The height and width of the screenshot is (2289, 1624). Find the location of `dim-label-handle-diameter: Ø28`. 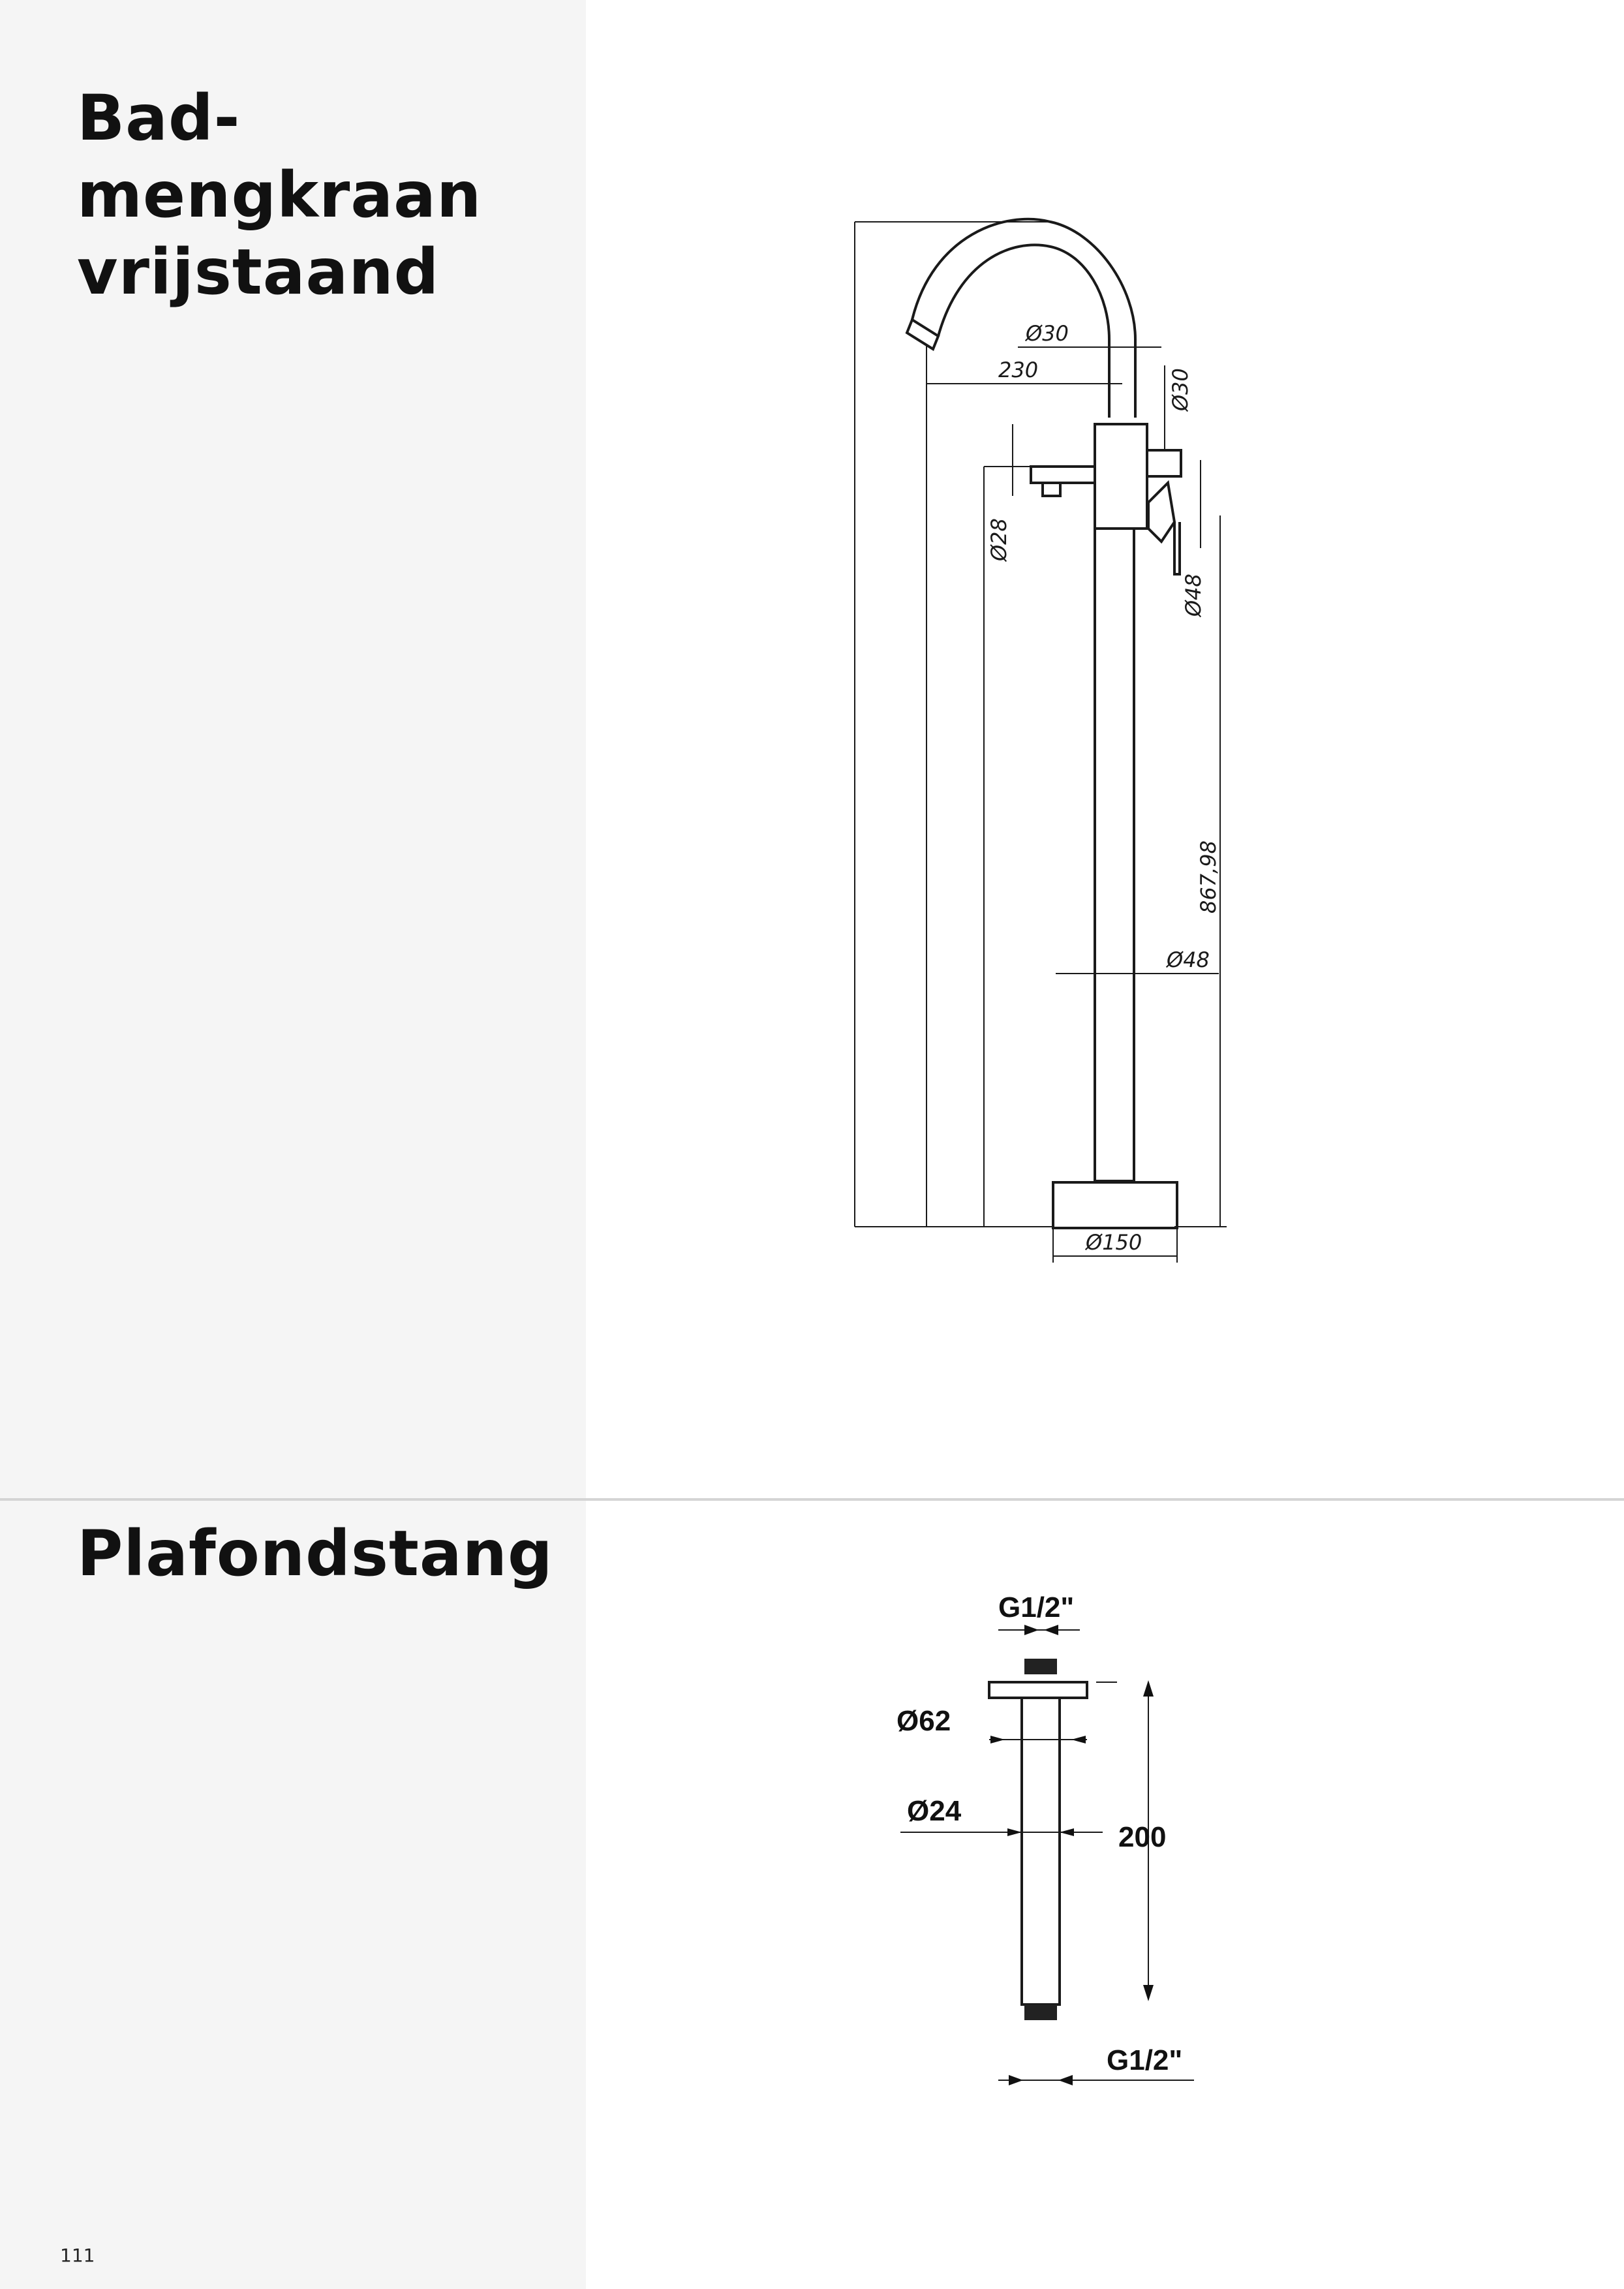

dim-label-handle-diameter: Ø28 is located at coordinates (999, 540).